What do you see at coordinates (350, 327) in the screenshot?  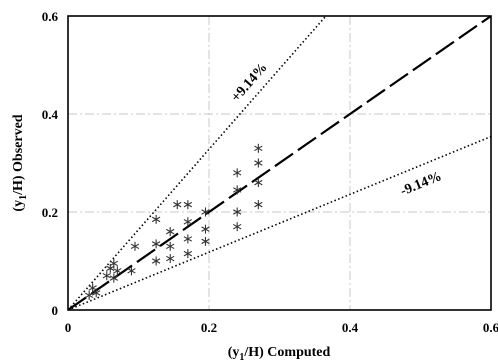 I see `x-tick-label-2: 0.4` at bounding box center [350, 327].